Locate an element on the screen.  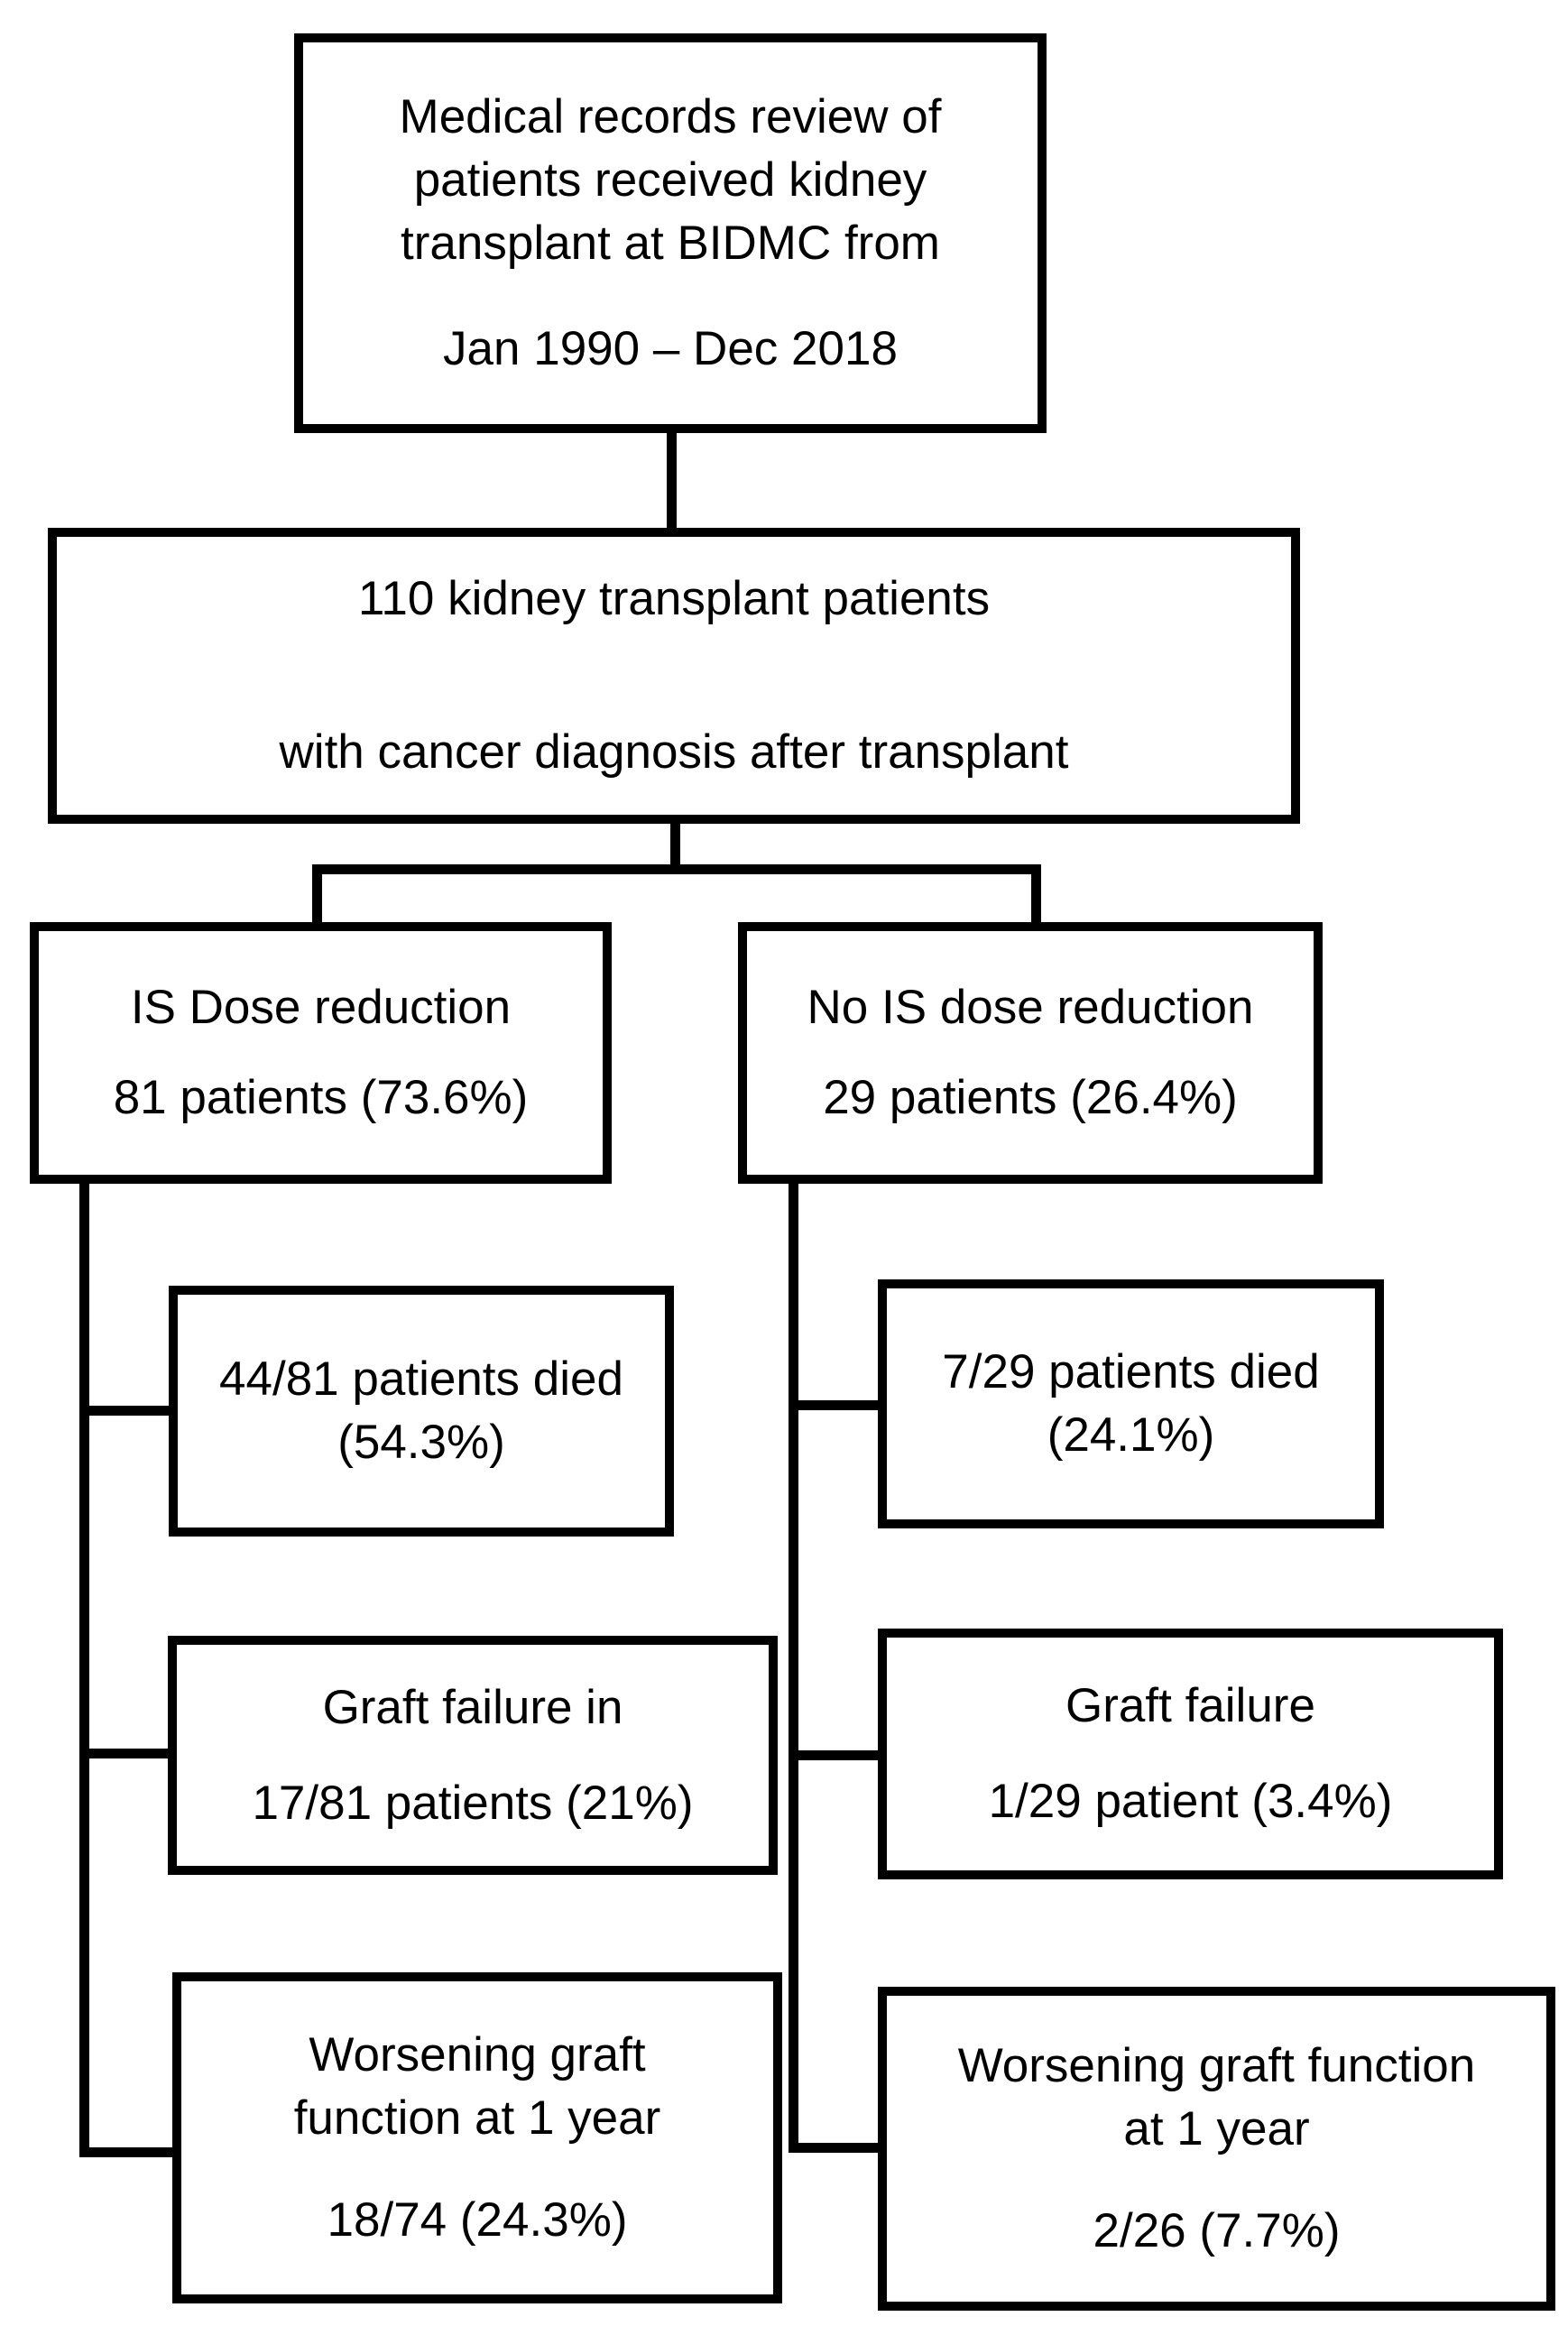
is-died-count: 44/81 patients died is located at coordinates (421, 1379).